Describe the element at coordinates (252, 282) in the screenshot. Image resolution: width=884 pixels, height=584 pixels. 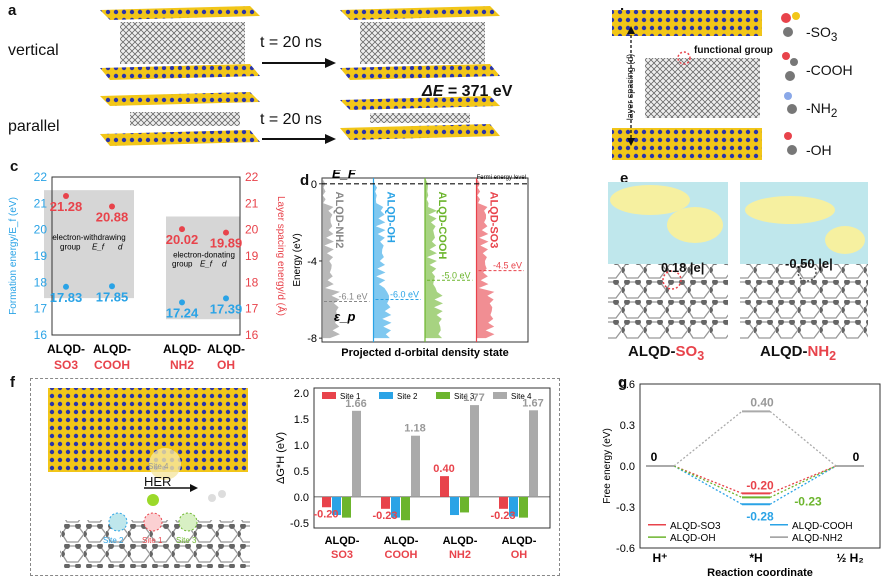
I see `right-tick-label: 18` at that location.